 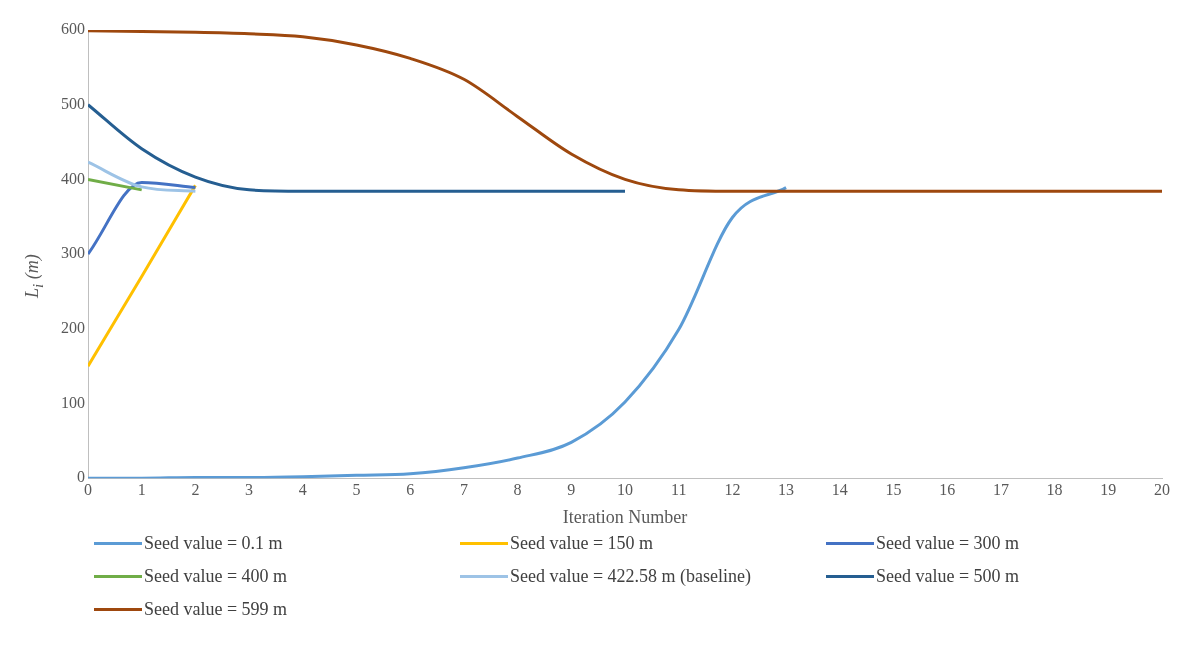 I want to click on y-tick-label: 100, so click(x=73, y=402).